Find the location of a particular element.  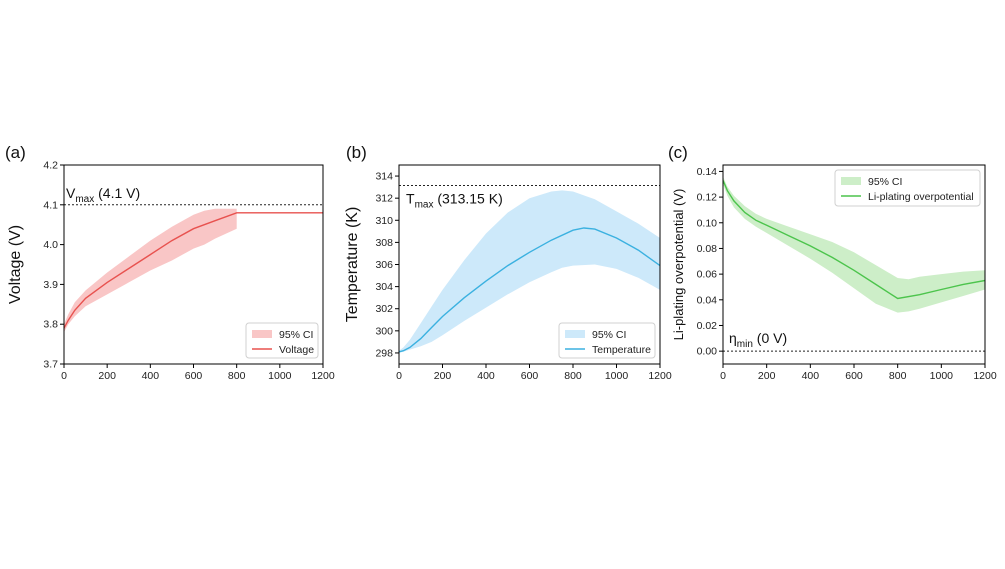

reference-label: Tmax (313.15 K) is located at coordinates (454, 200).